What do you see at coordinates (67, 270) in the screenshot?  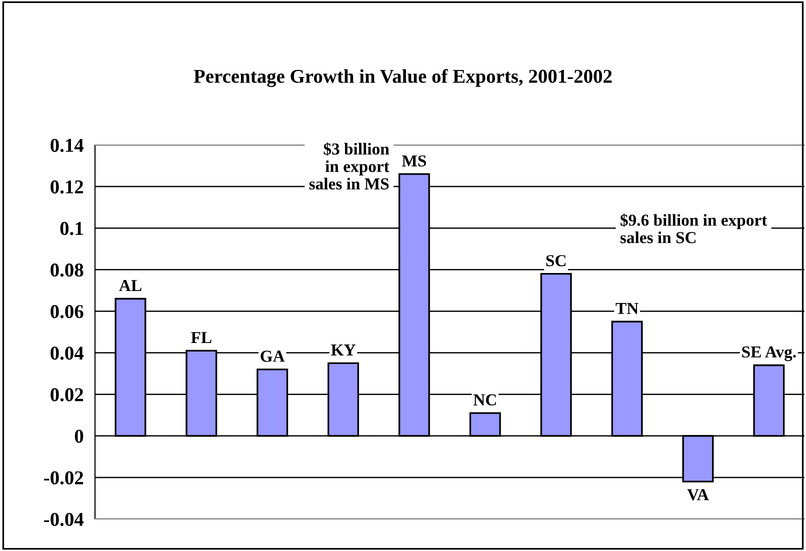 I see `y-tick-label: 0.08` at bounding box center [67, 270].